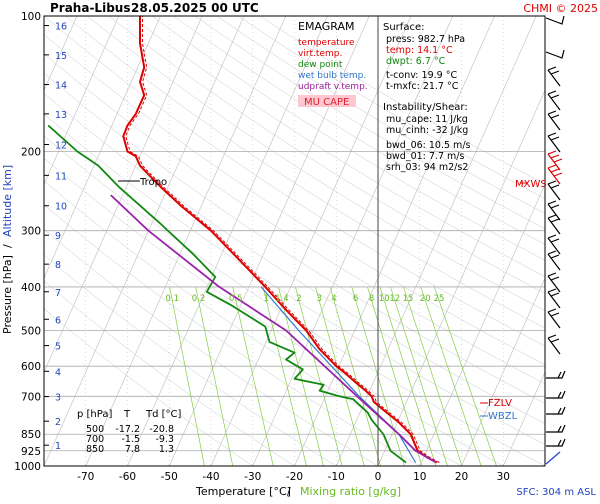  What do you see at coordinates (439, 299) in the screenshot?
I see `mixing-ratio-label: 25` at bounding box center [439, 299].